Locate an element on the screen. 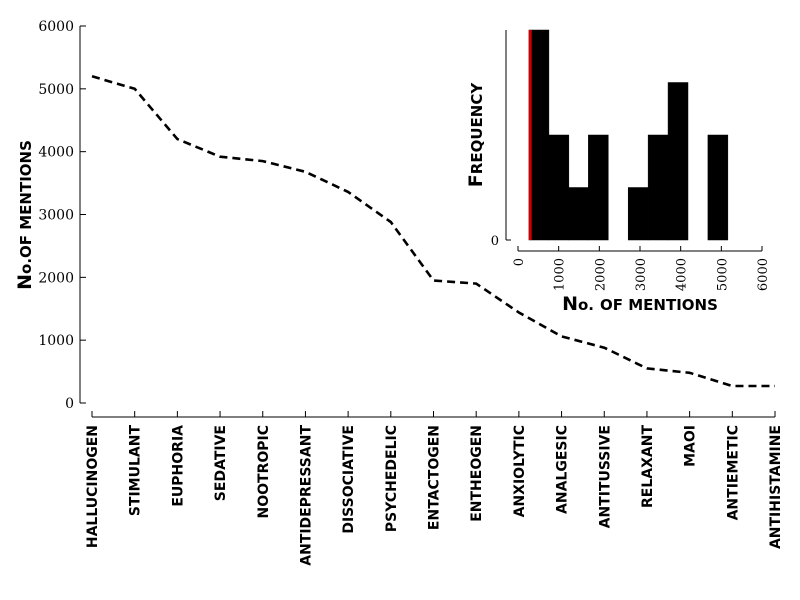  inset-x-tick-label: 6000 is located at coordinates (763, 274).